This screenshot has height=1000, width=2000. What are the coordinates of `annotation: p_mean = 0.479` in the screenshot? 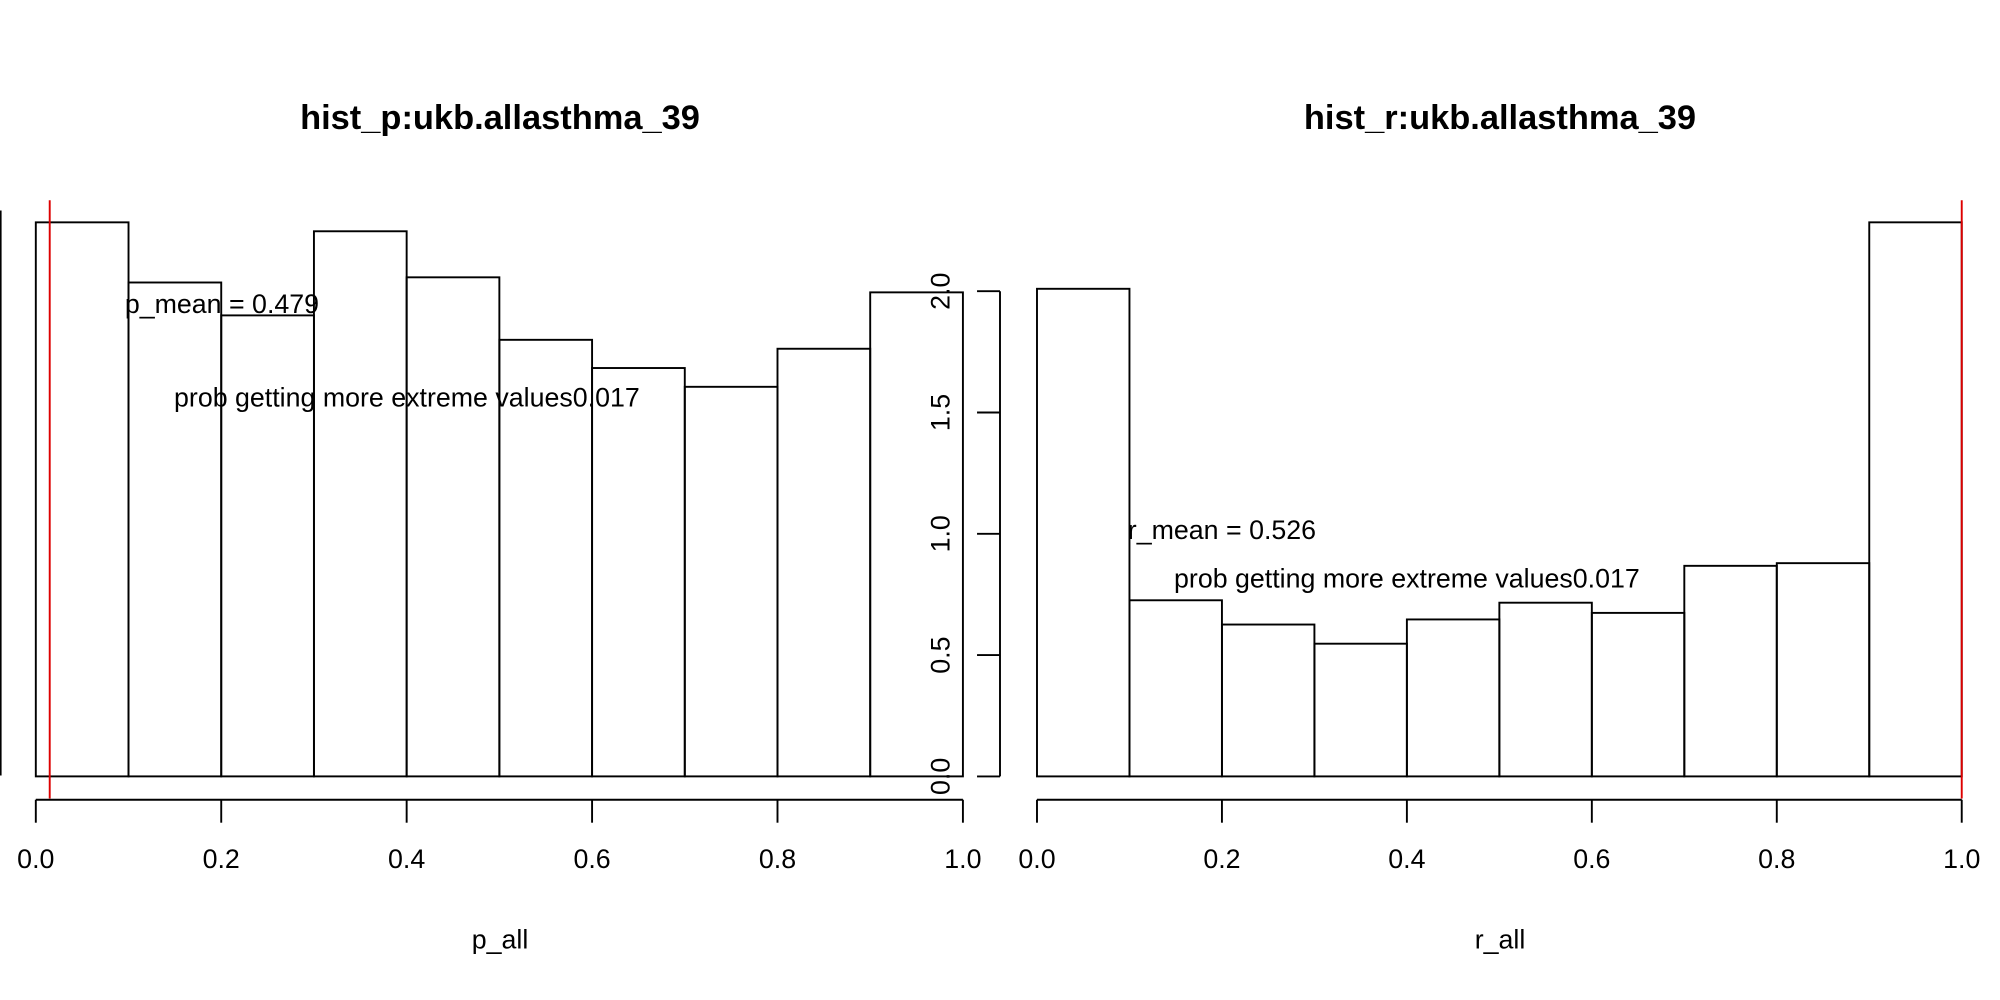 It's located at (222, 304).